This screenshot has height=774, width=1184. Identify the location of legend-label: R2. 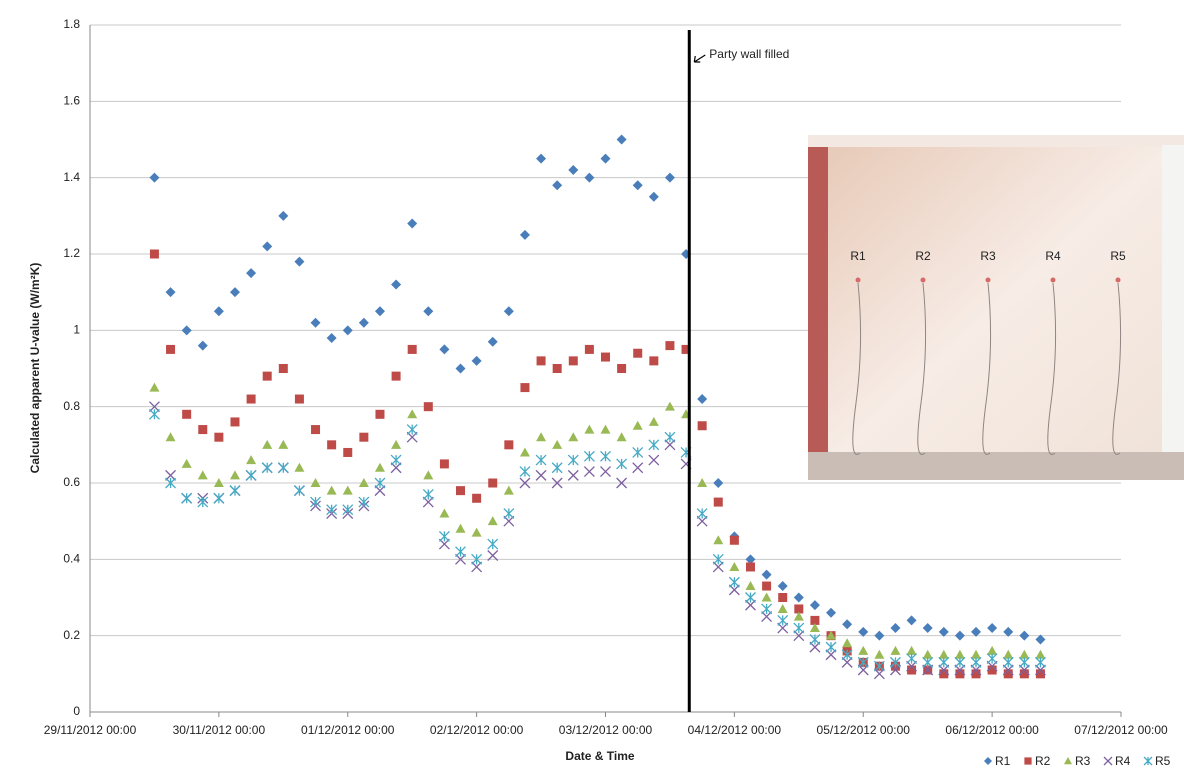
(1043, 761).